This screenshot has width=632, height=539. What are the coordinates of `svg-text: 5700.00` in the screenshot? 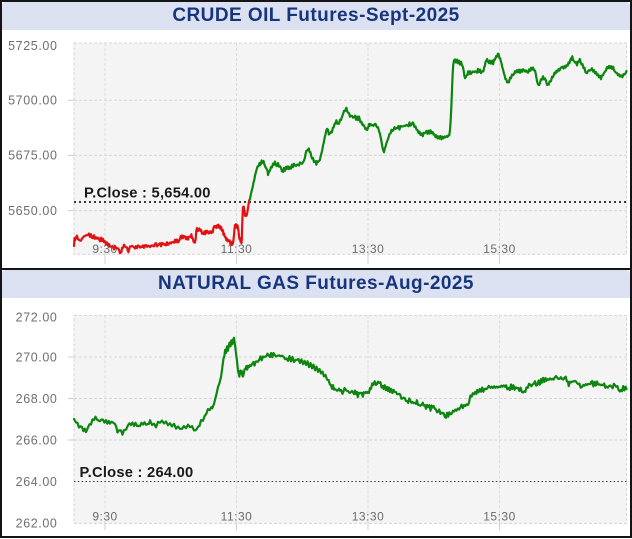 It's located at (32, 101).